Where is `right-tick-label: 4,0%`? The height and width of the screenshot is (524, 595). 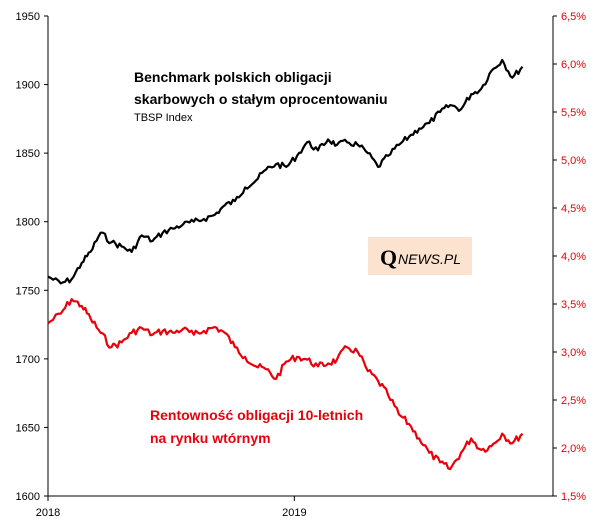
right-tick-label: 4,0% is located at coordinates (573, 257).